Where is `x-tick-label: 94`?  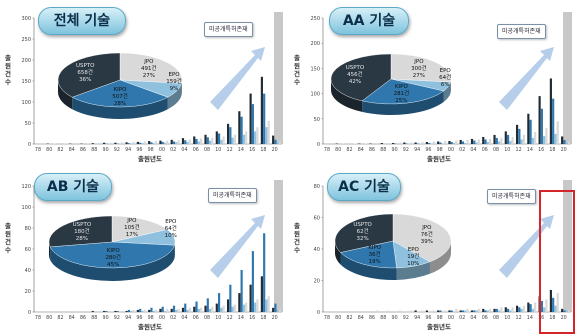
x-tick-label: 94 is located at coordinates (417, 318).